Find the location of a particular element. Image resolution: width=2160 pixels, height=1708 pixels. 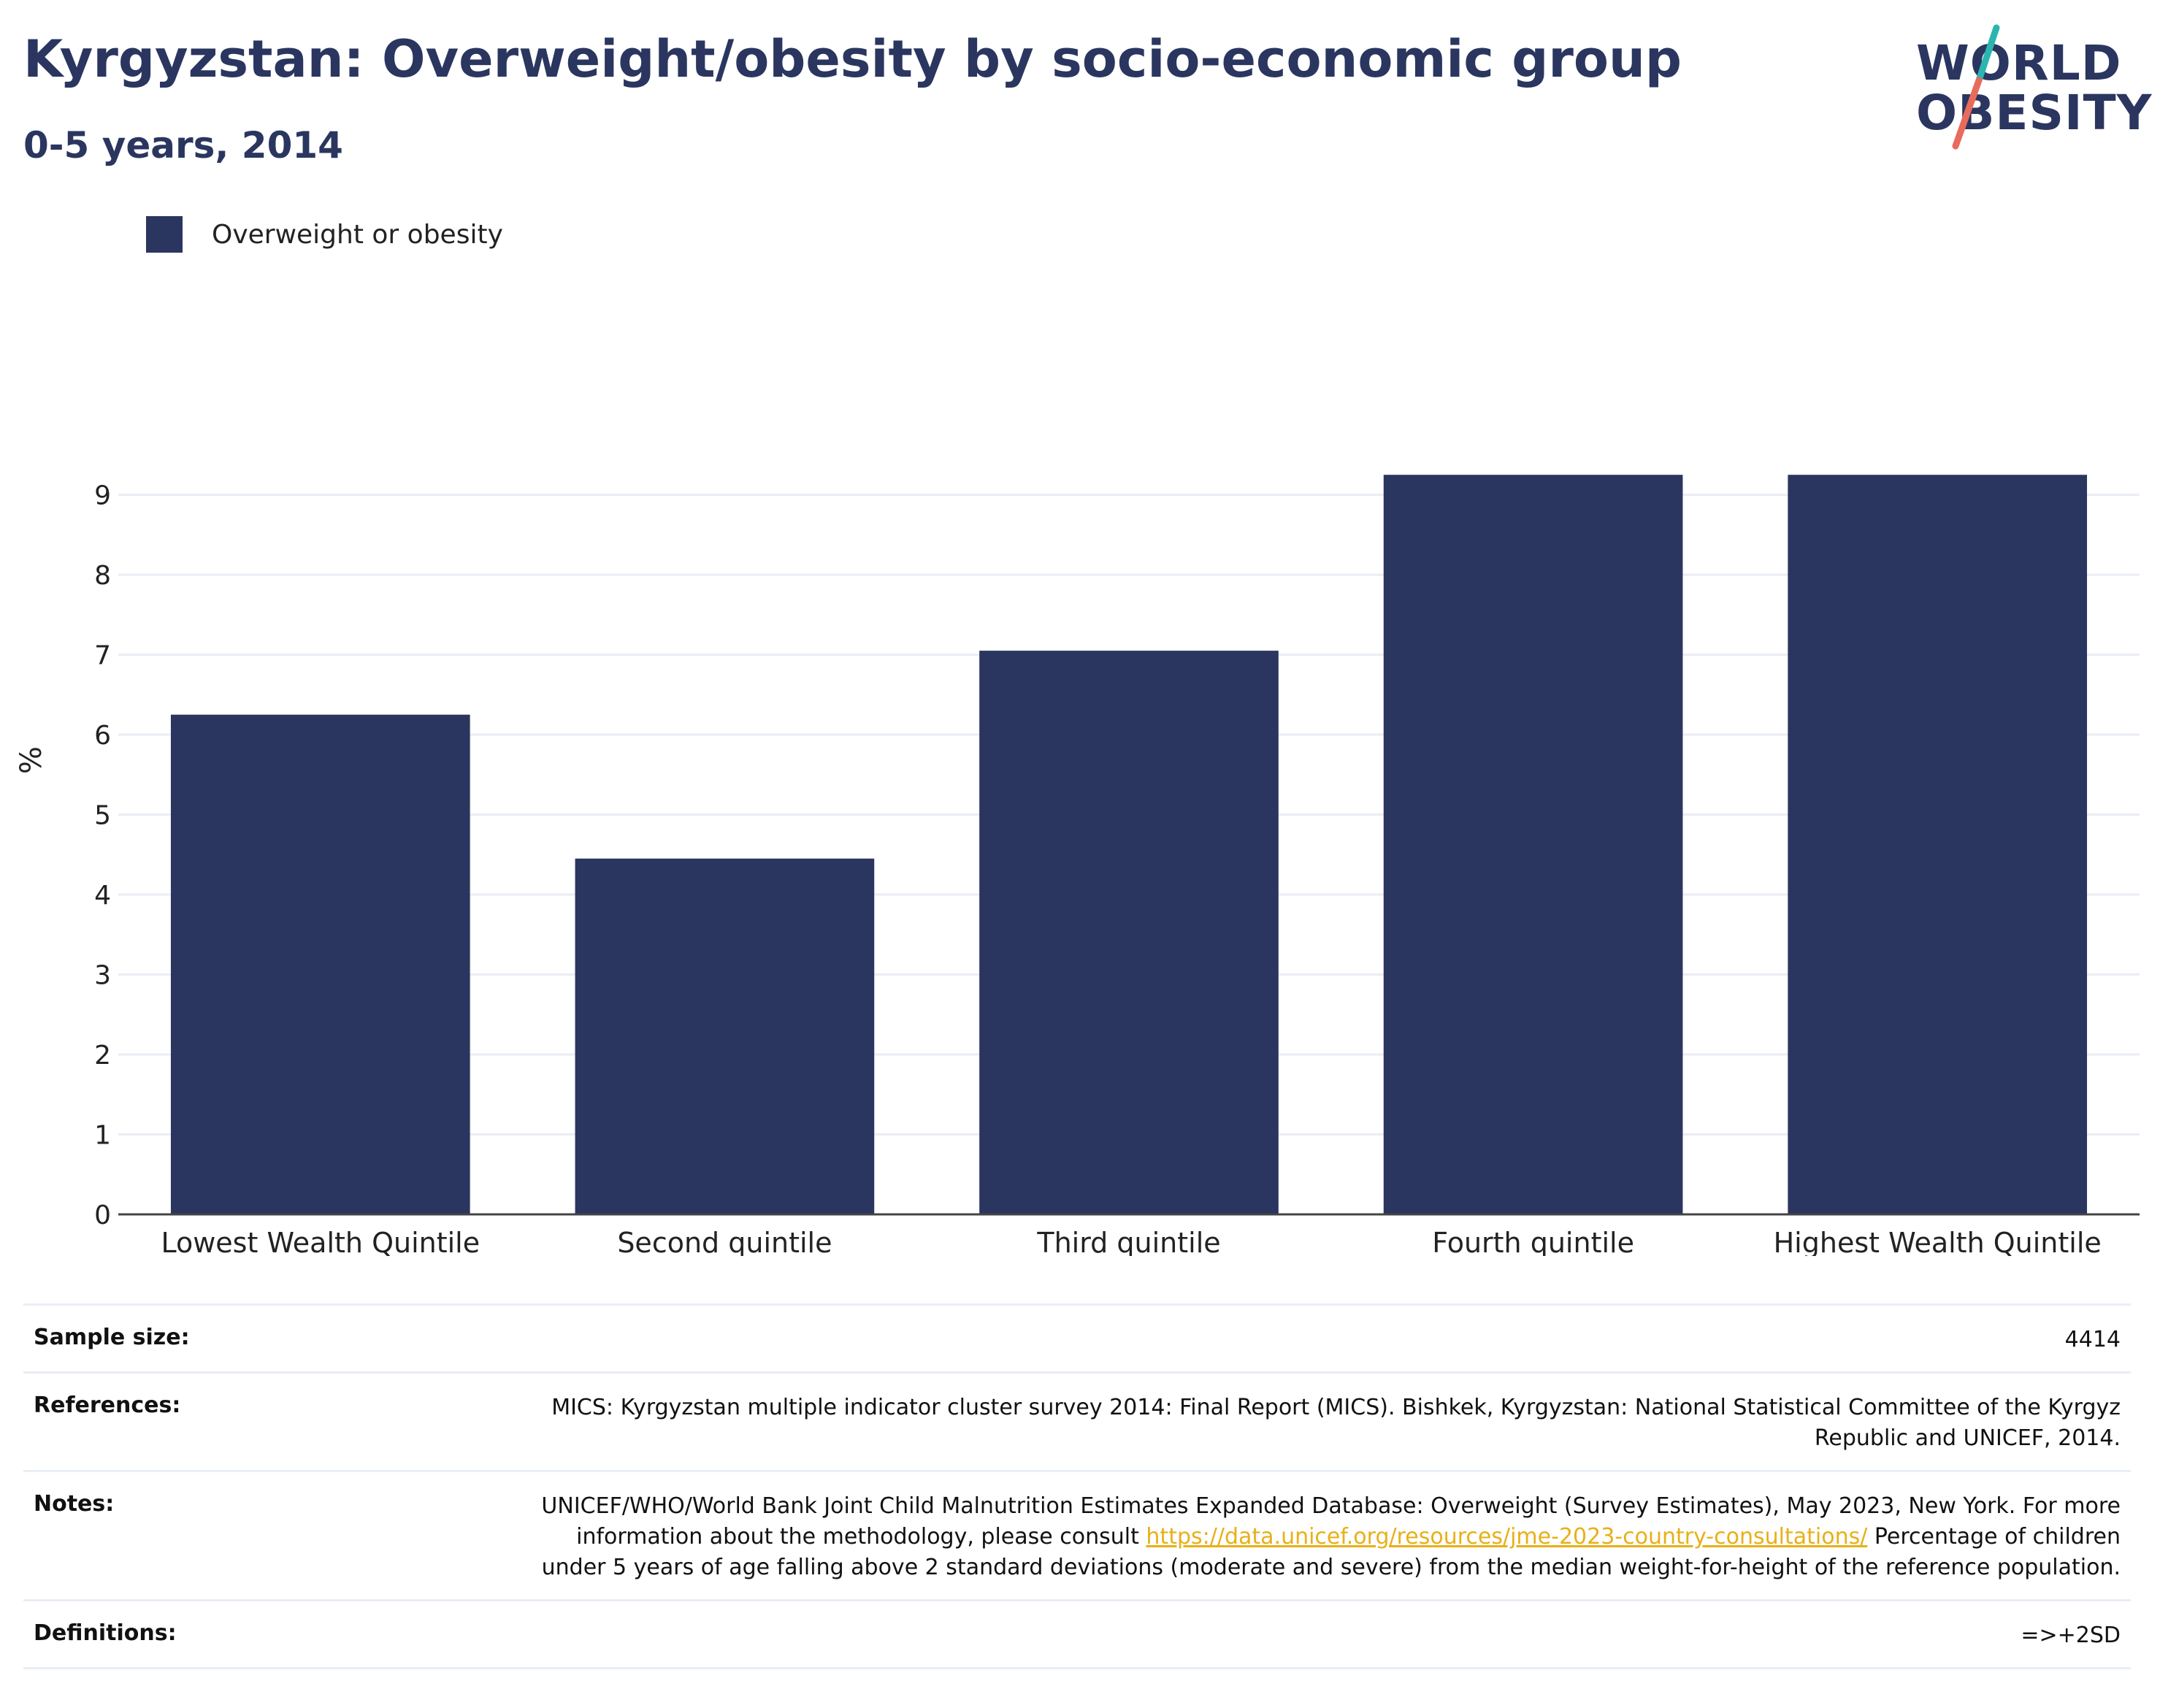

y-tick-label-1: 1 is located at coordinates (103, 1136).